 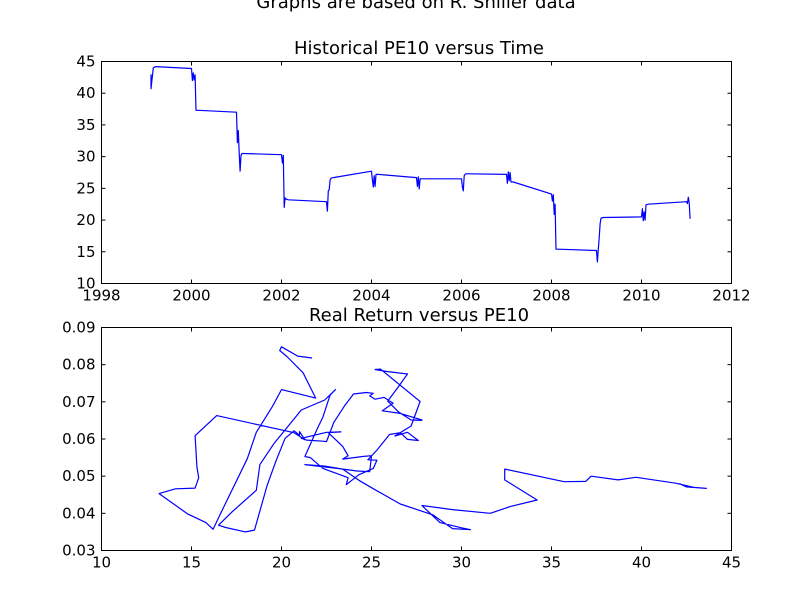 I want to click on y-tick-label: 0.08, so click(x=78, y=365).